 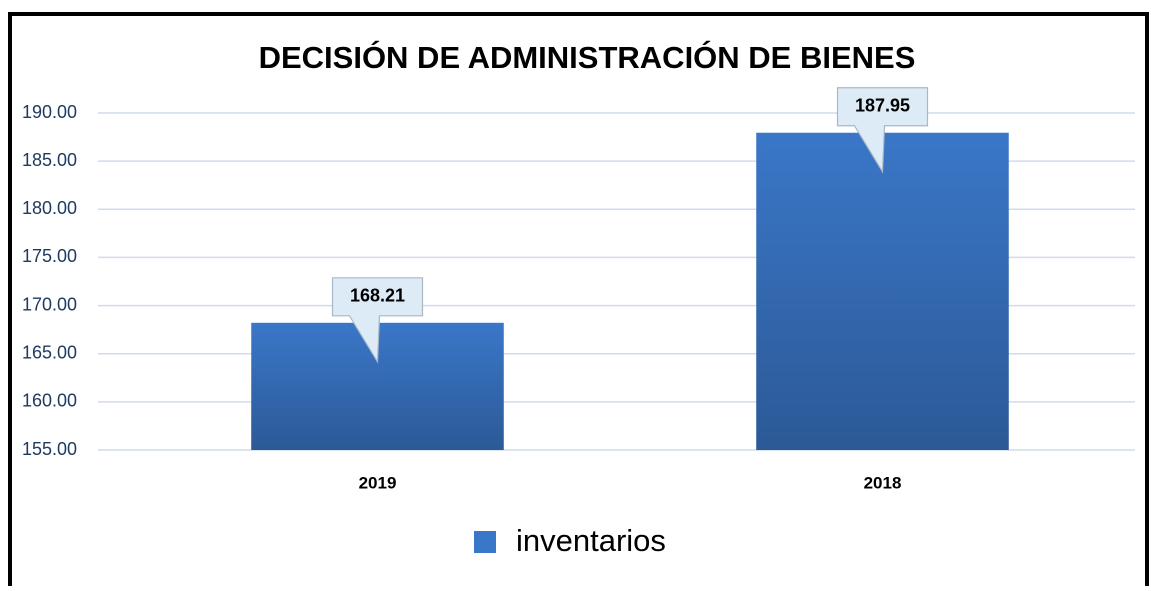 I want to click on x-tick-label: 2019, so click(x=378, y=482).